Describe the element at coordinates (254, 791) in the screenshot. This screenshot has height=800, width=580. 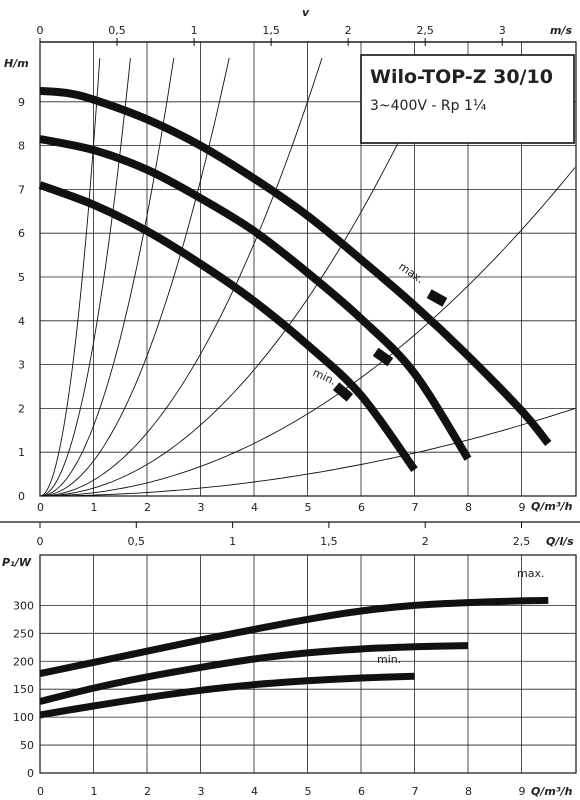
I see `power-x-tick-label: 4` at that location.